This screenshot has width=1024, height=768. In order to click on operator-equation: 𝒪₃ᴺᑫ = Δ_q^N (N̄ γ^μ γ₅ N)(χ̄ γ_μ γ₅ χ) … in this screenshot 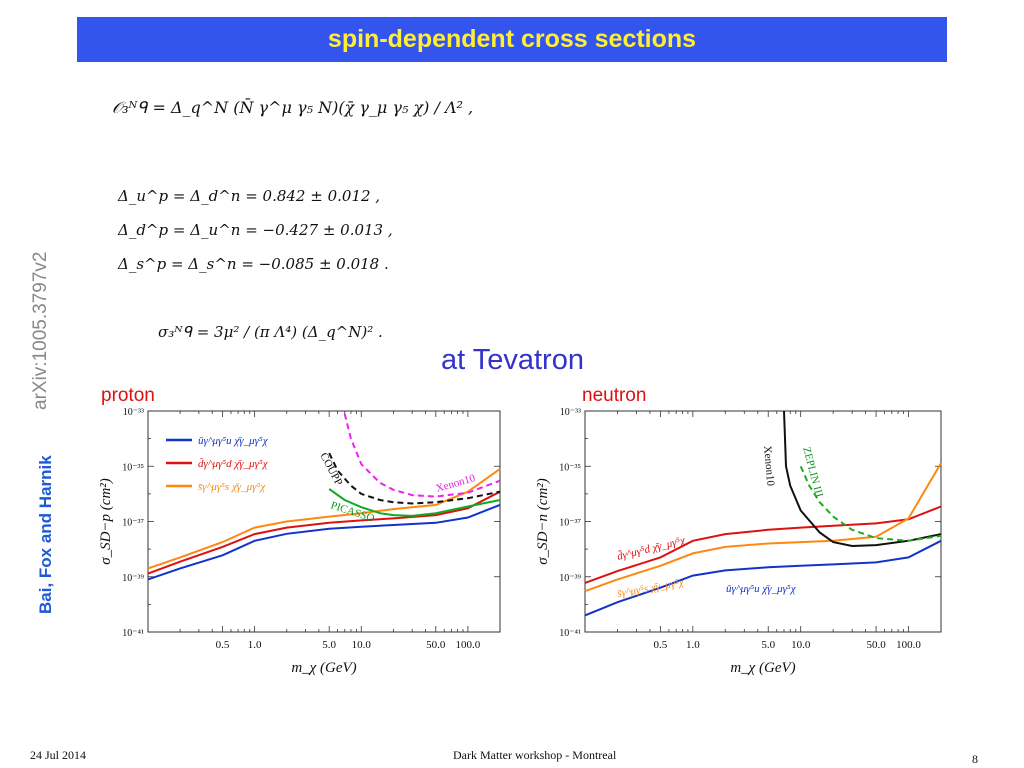, I will do `click(293, 107)`.